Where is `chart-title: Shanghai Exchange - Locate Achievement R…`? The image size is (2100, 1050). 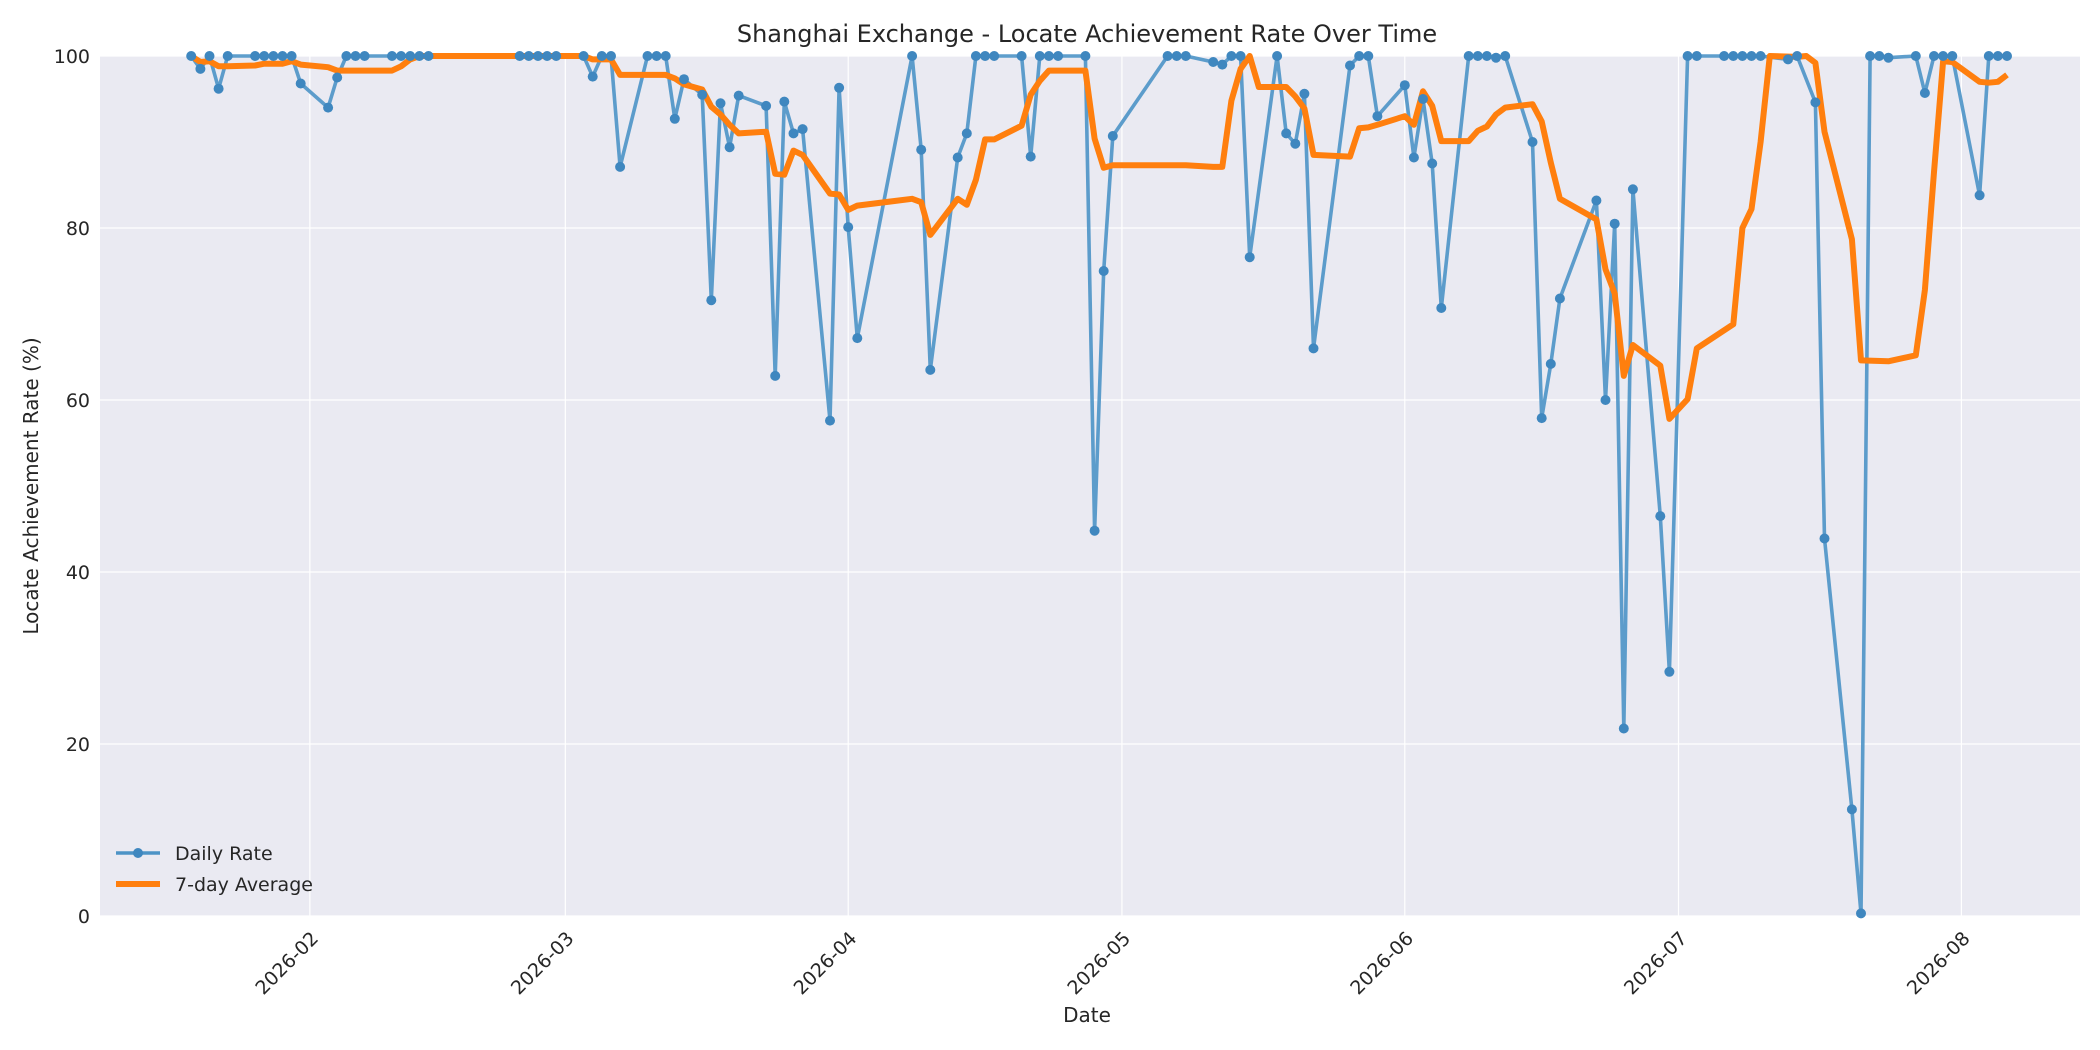
chart-title: Shanghai Exchange - Locate Achievement R… is located at coordinates (1087, 34).